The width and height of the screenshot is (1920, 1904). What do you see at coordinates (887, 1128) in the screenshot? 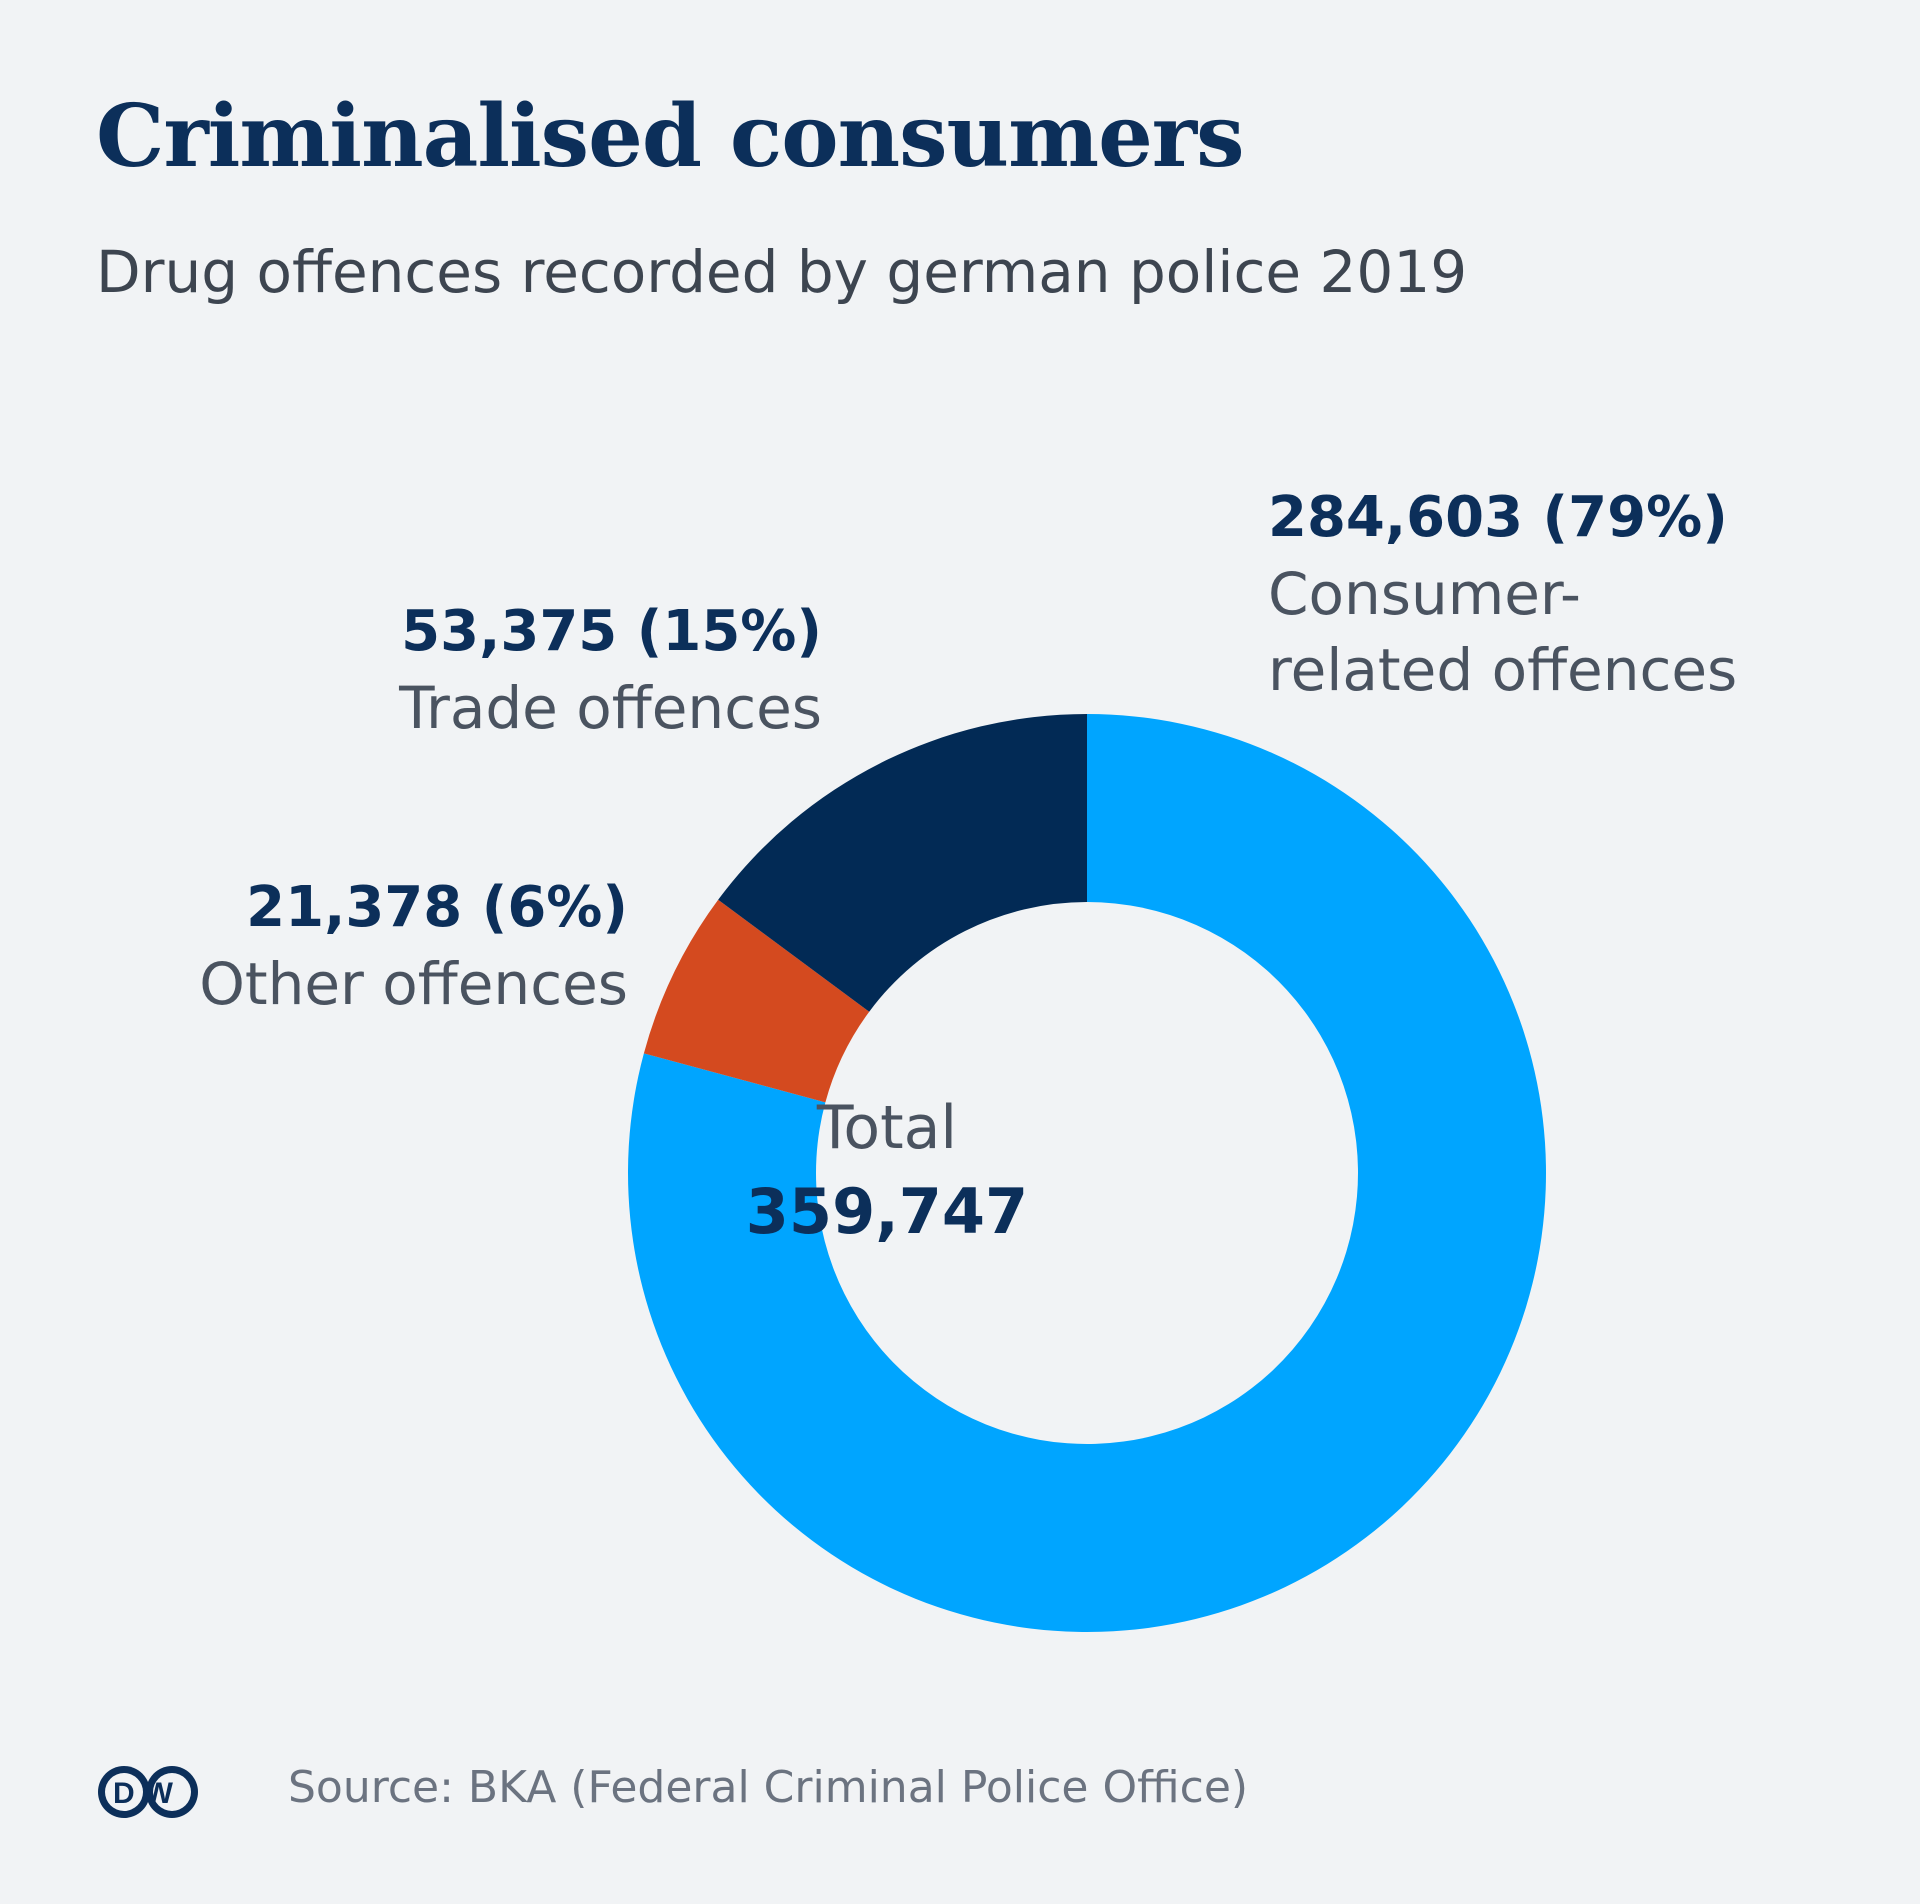
I see `total-label: Total` at bounding box center [887, 1128].